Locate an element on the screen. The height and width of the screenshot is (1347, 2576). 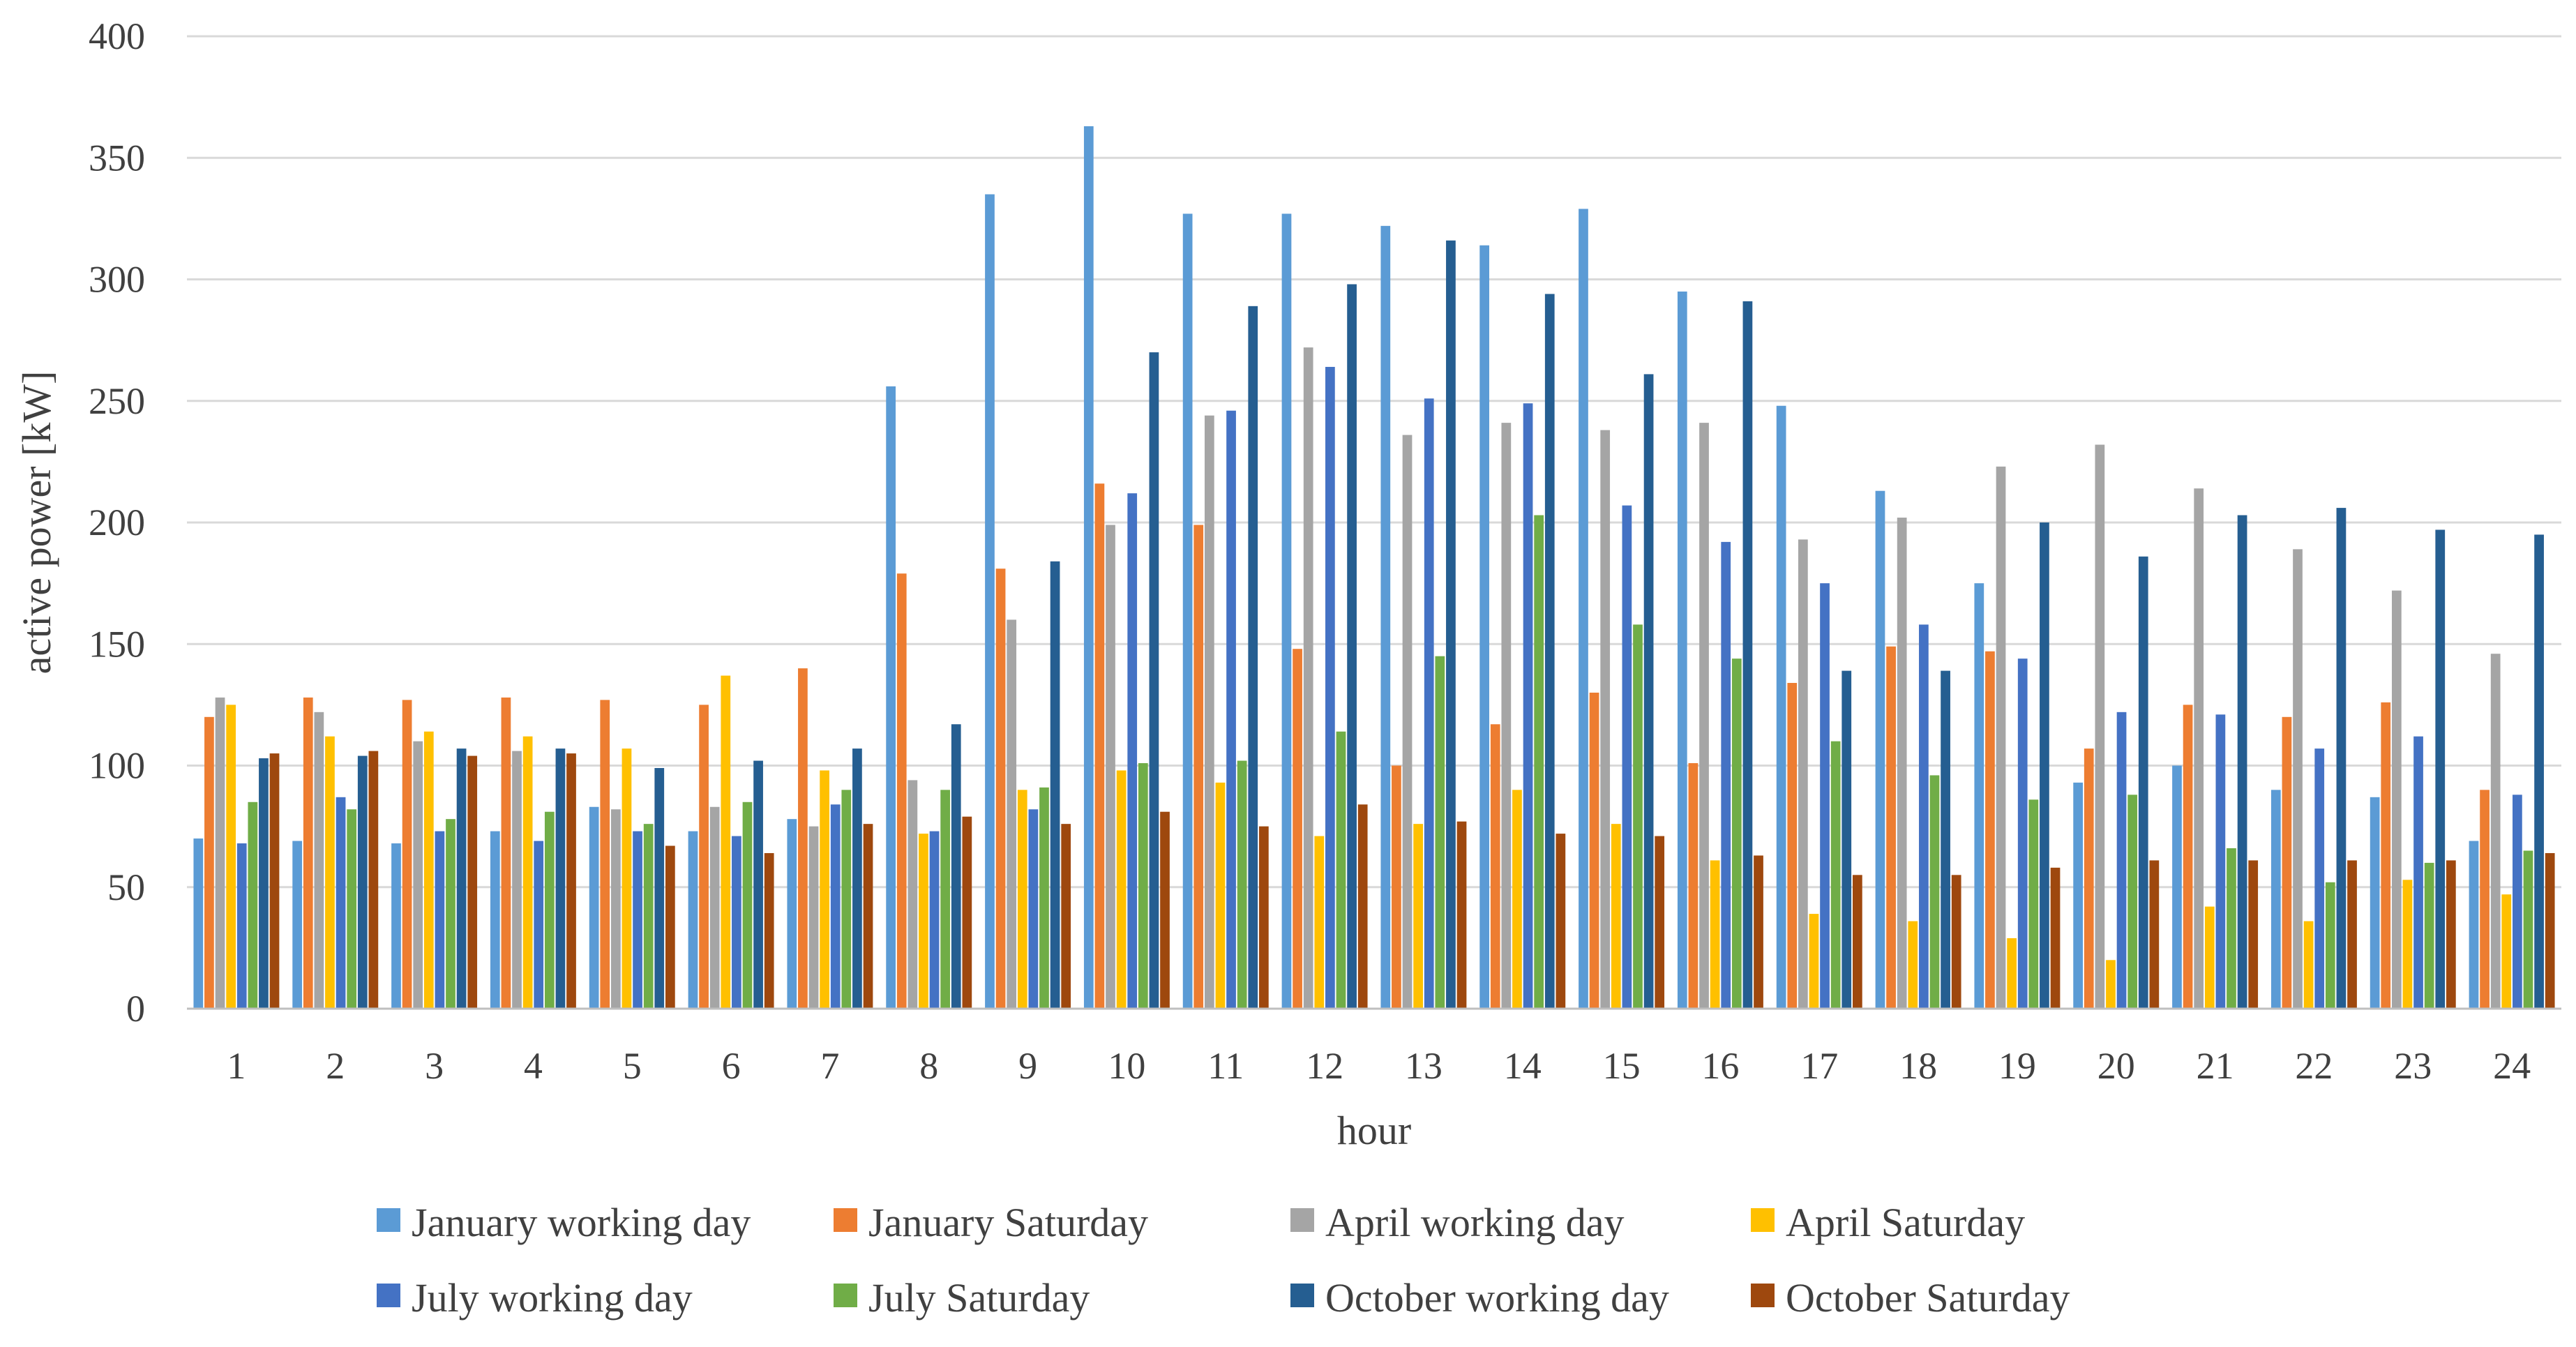
x-tick-label: 18 is located at coordinates (1918, 1066).